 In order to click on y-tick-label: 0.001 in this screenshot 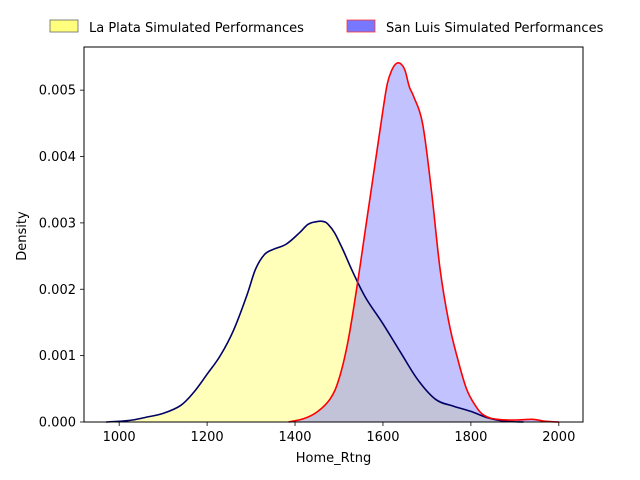, I will do `click(57, 356)`.